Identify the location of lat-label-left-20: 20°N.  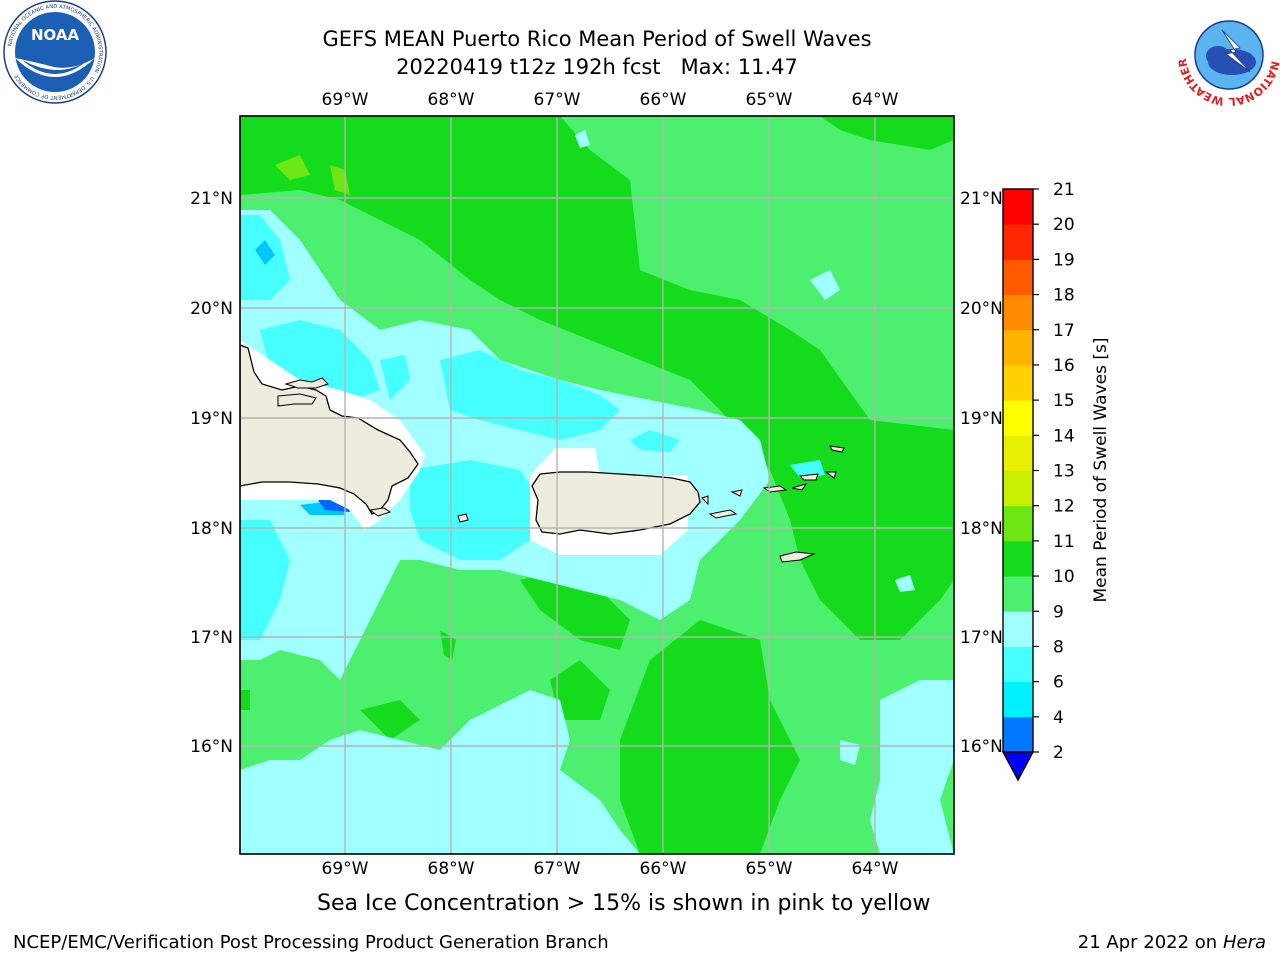
(211, 309).